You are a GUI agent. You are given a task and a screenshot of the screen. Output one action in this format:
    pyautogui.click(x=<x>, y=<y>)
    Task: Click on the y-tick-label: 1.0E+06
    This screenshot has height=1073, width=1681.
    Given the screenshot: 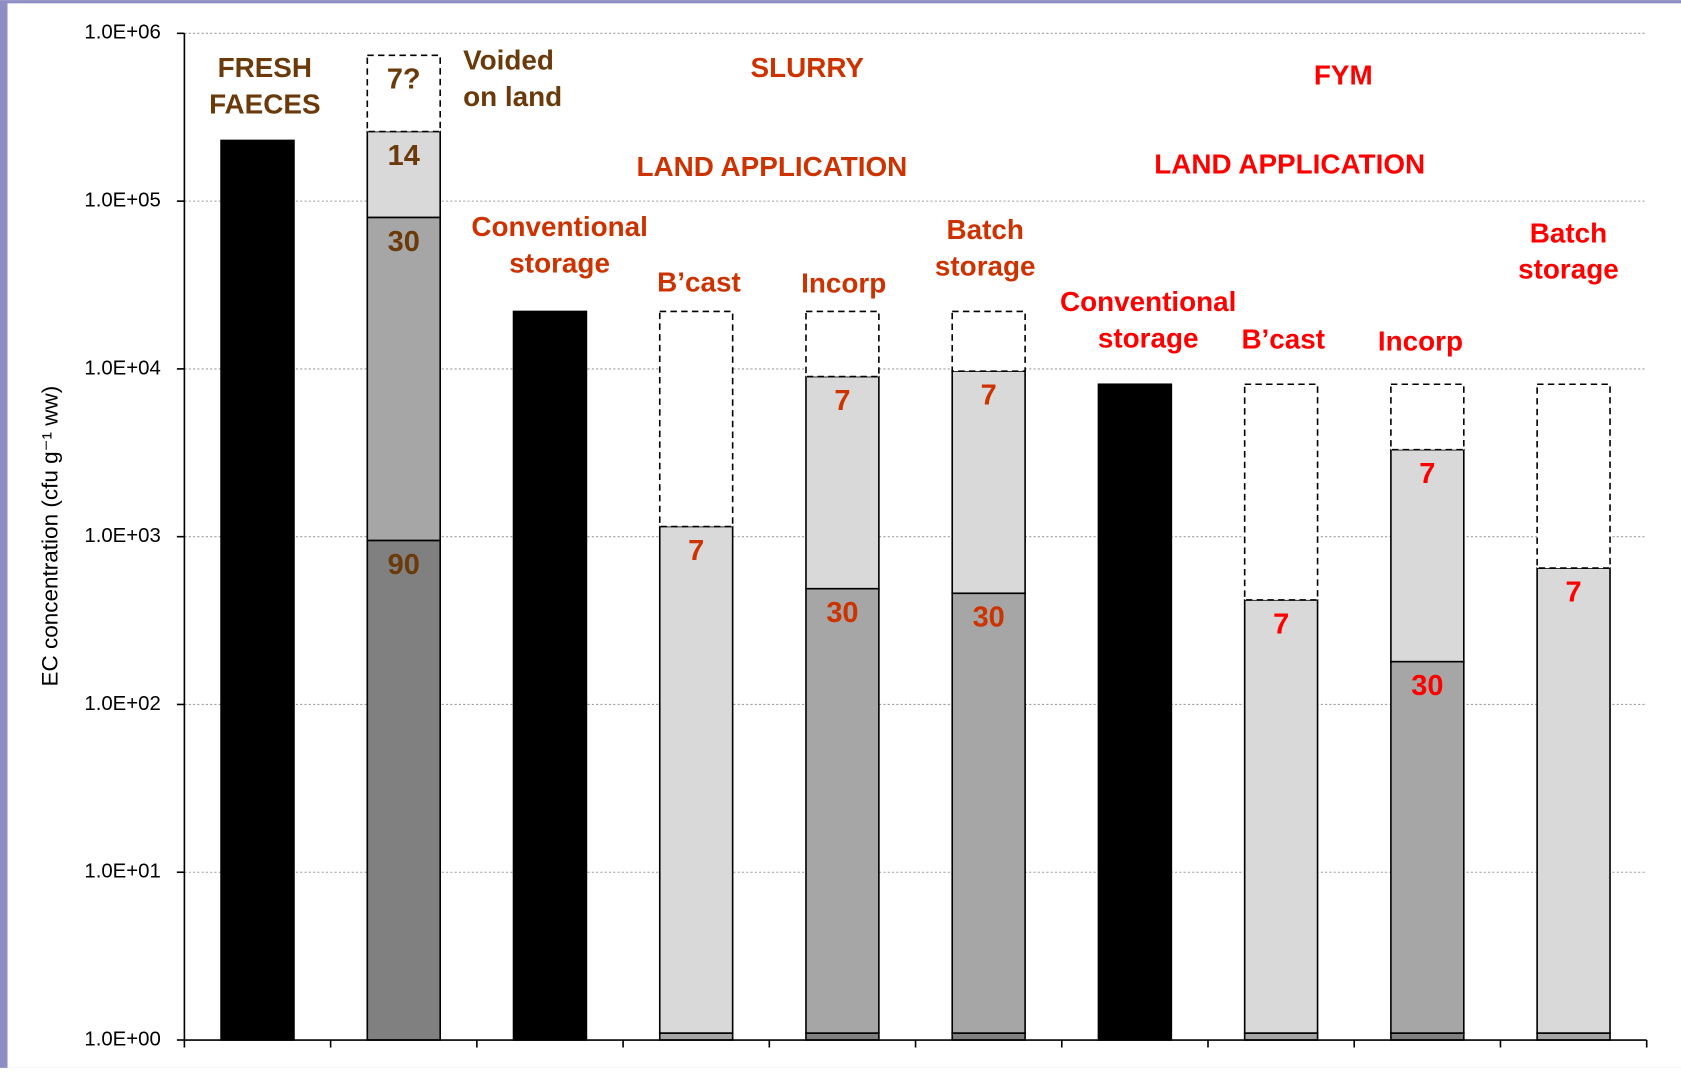 What is the action you would take?
    pyautogui.click(x=122, y=33)
    